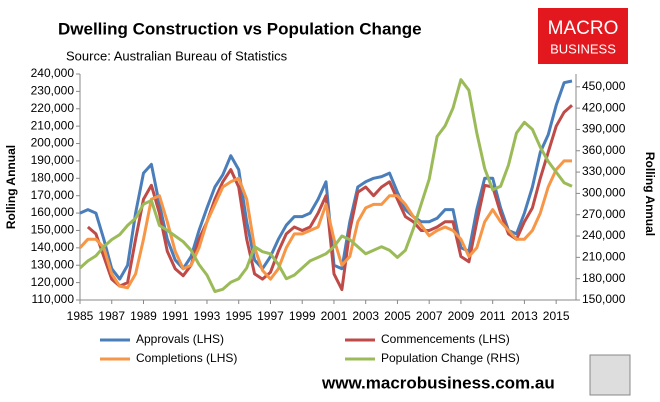 Image resolution: width=660 pixels, height=402 pixels. What do you see at coordinates (302, 316) in the screenshot?
I see `x-tick-label: 1999` at bounding box center [302, 316].